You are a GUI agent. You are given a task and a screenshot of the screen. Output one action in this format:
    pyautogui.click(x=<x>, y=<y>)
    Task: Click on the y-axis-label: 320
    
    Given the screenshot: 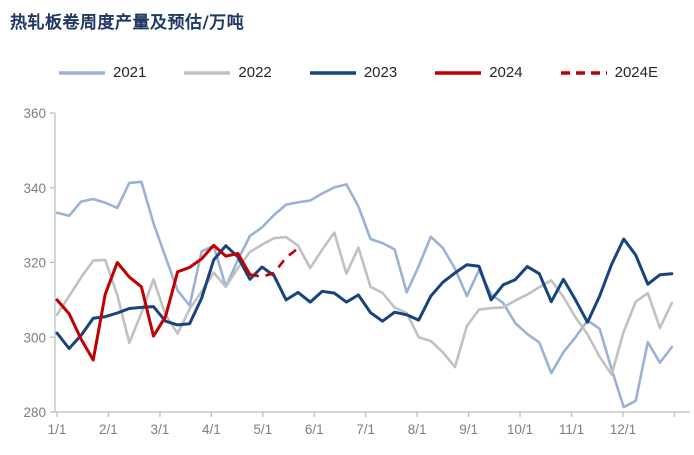 What is the action you would take?
    pyautogui.click(x=34, y=263)
    